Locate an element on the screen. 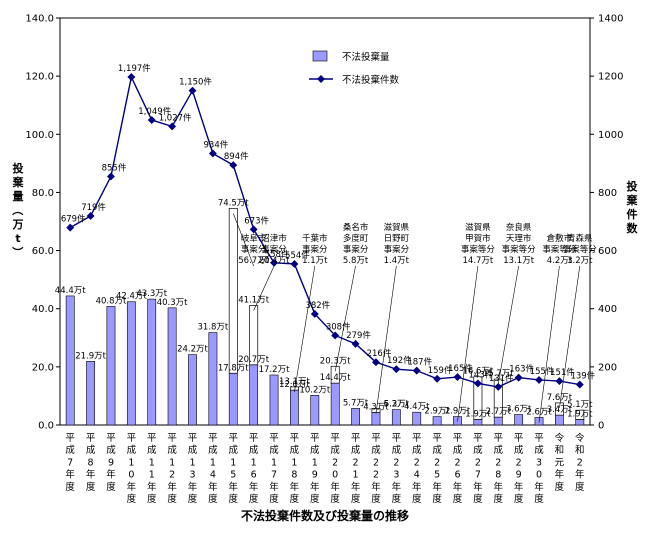  callout-text: 桑名市 is located at coordinates (356, 227).